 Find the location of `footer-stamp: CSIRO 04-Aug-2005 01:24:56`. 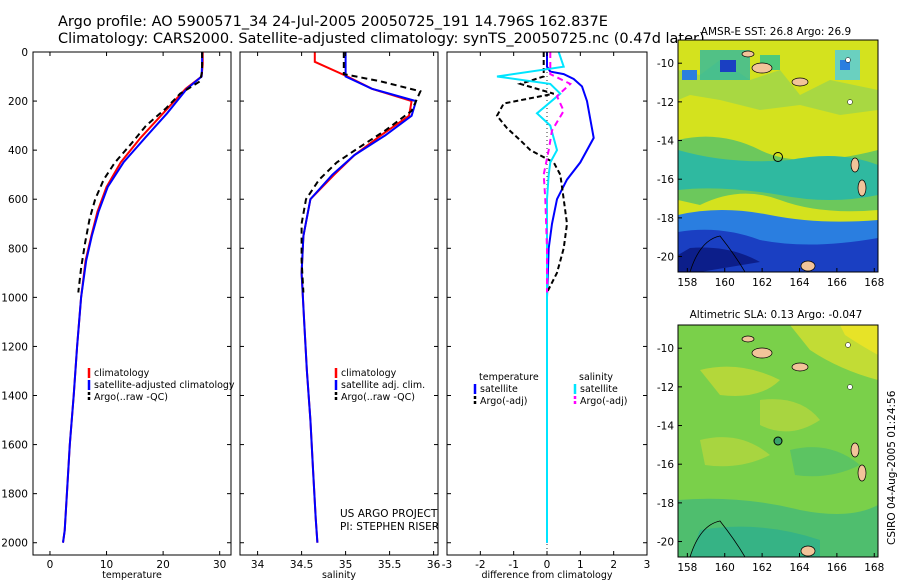

footer-stamp: CSIRO 04-Aug-2005 01:24:56 is located at coordinates (892, 467).